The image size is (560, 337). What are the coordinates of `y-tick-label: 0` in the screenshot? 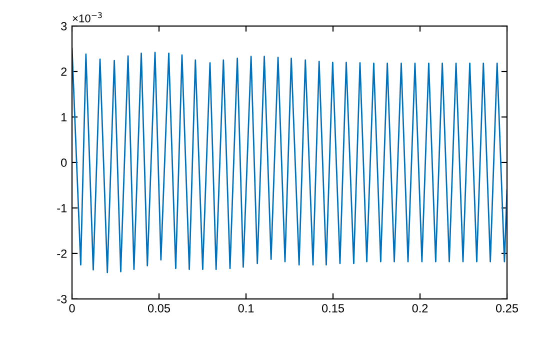 It's located at (64, 162).